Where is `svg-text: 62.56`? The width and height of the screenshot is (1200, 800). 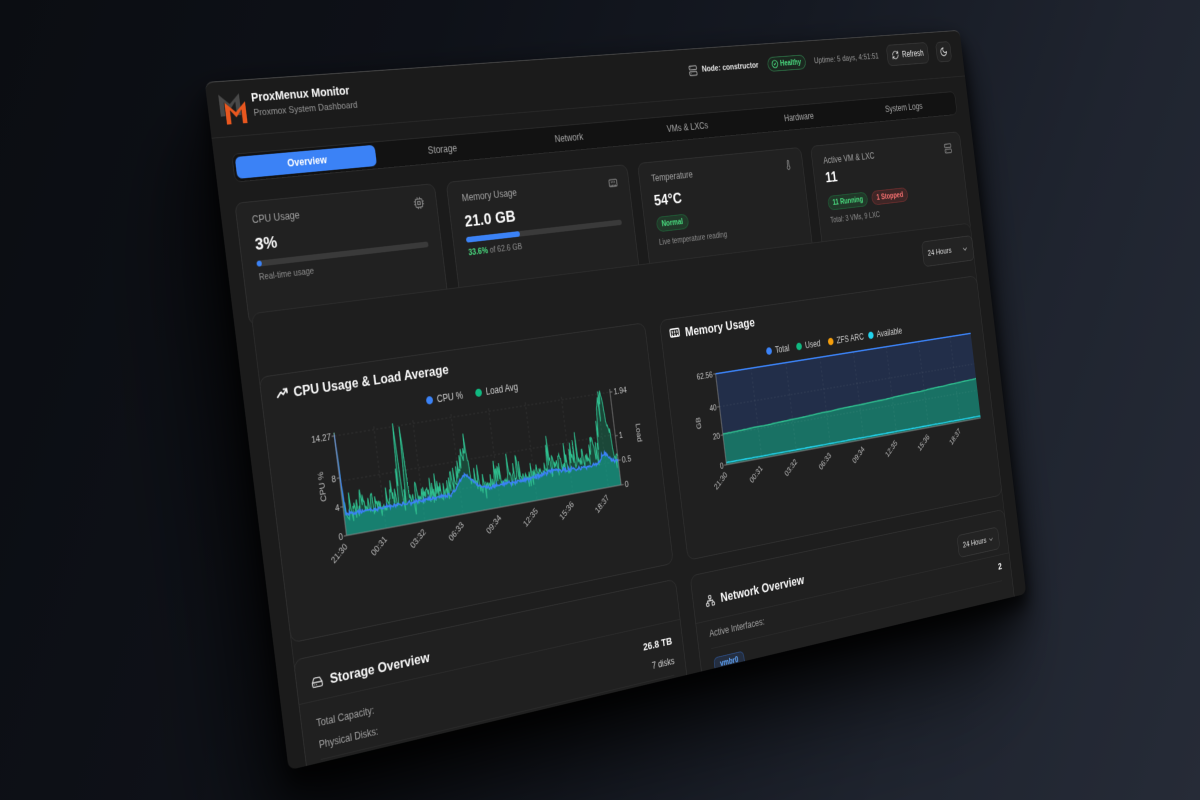
svg-text: 62.56 is located at coordinates (704, 376).